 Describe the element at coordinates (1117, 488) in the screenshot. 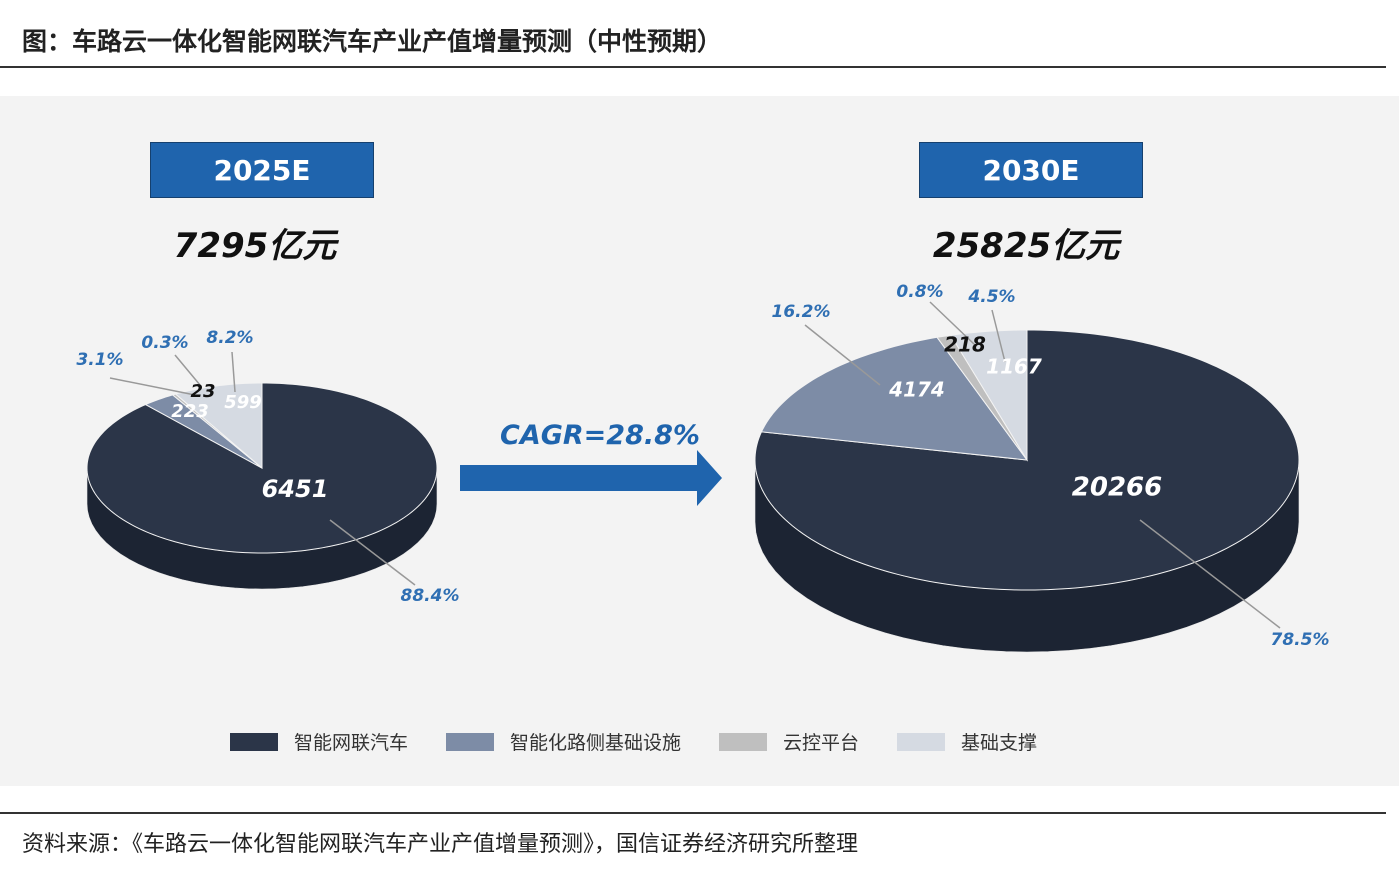

I see `slice-value-label: 20266` at that location.